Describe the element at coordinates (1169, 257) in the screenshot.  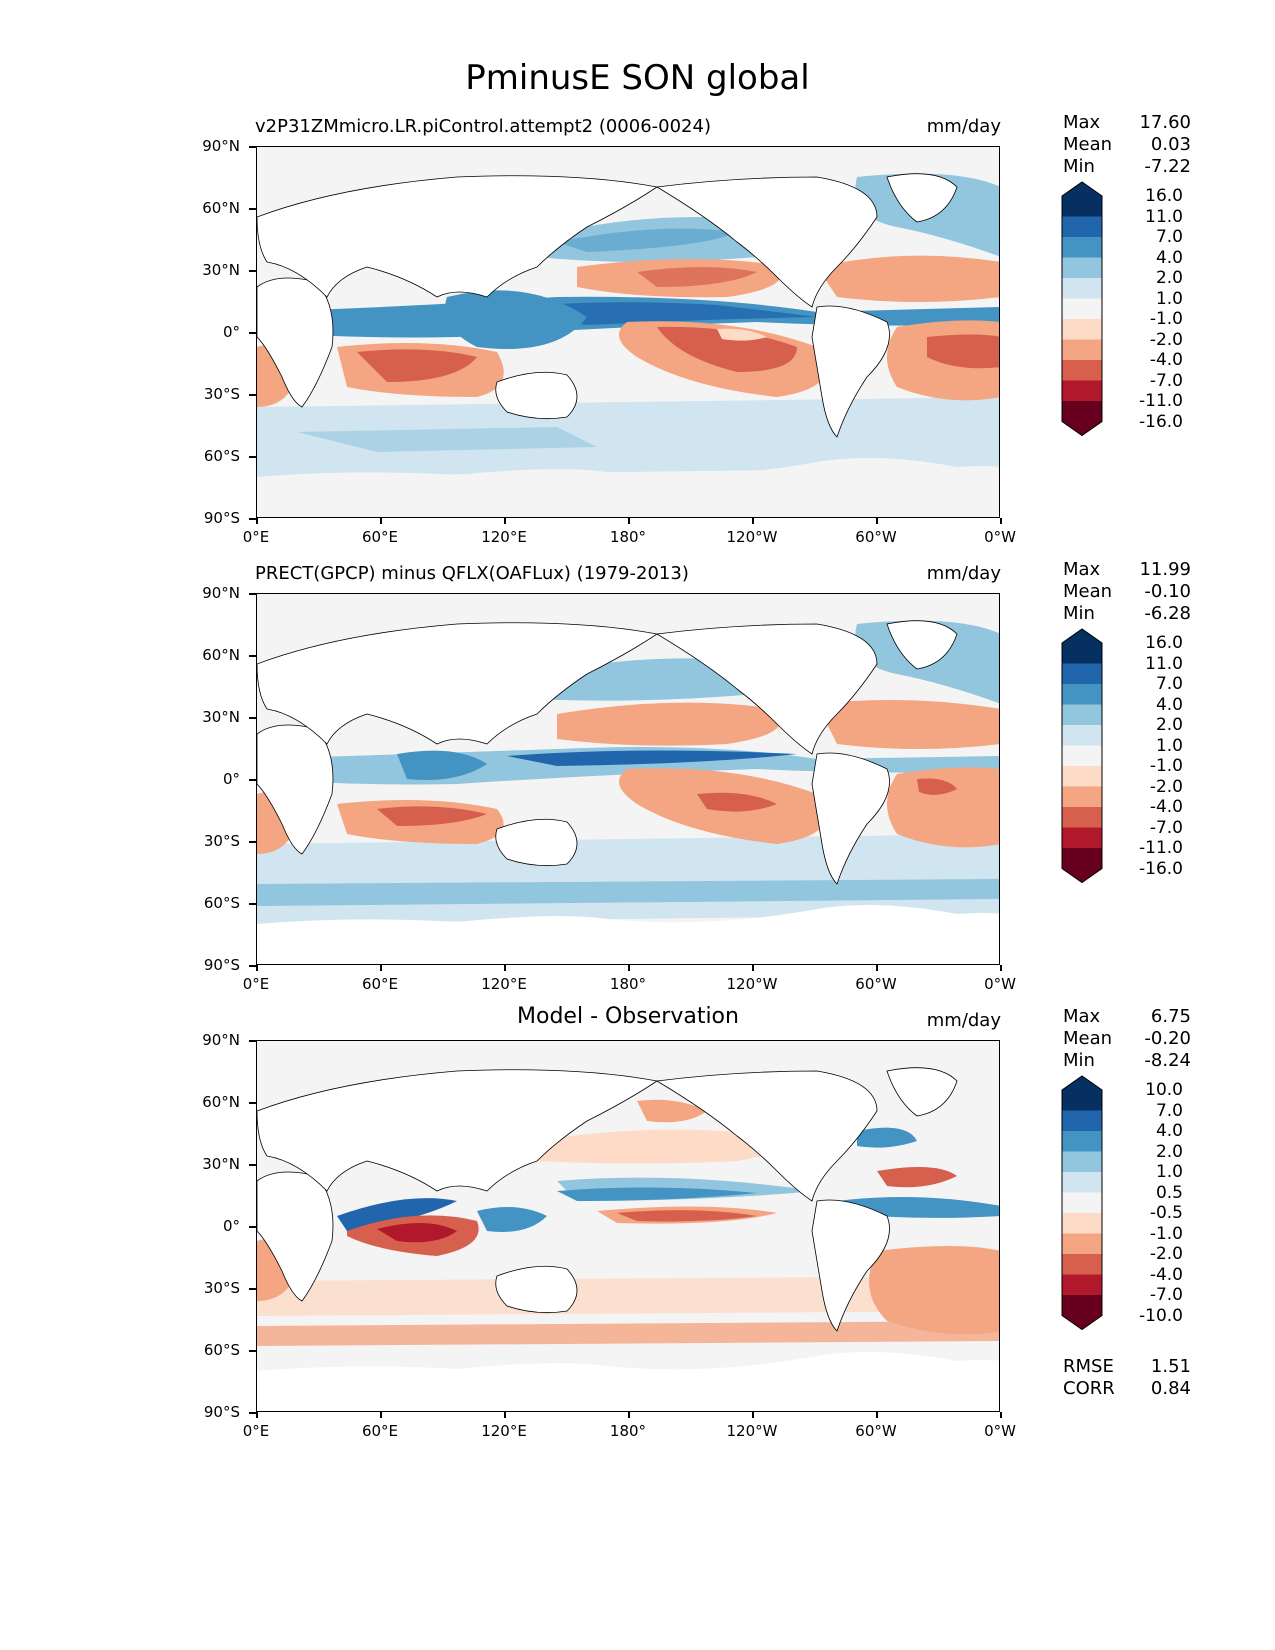
I see `colorbar-tick-label: 4.0` at that location.